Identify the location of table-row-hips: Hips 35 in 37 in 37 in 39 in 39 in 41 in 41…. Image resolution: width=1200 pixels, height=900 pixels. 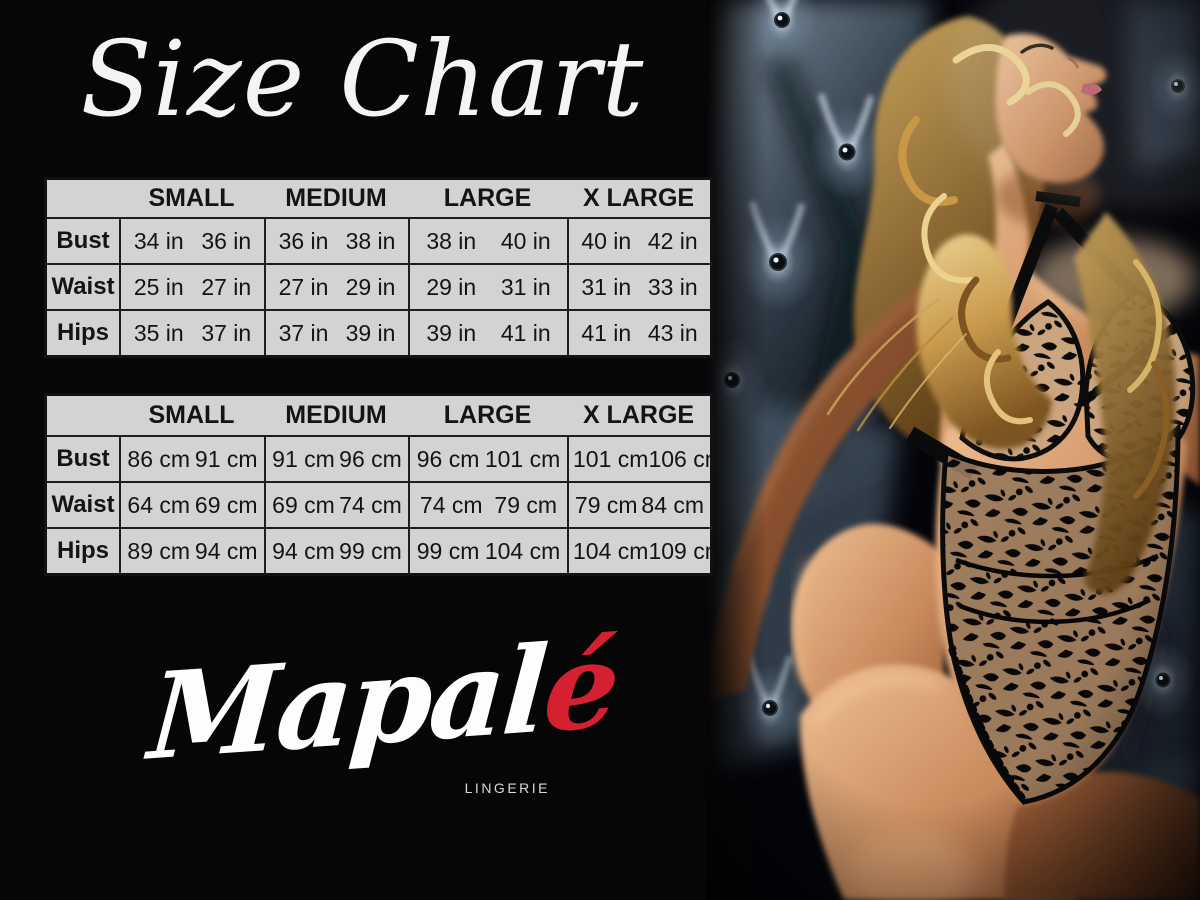
(378, 332).